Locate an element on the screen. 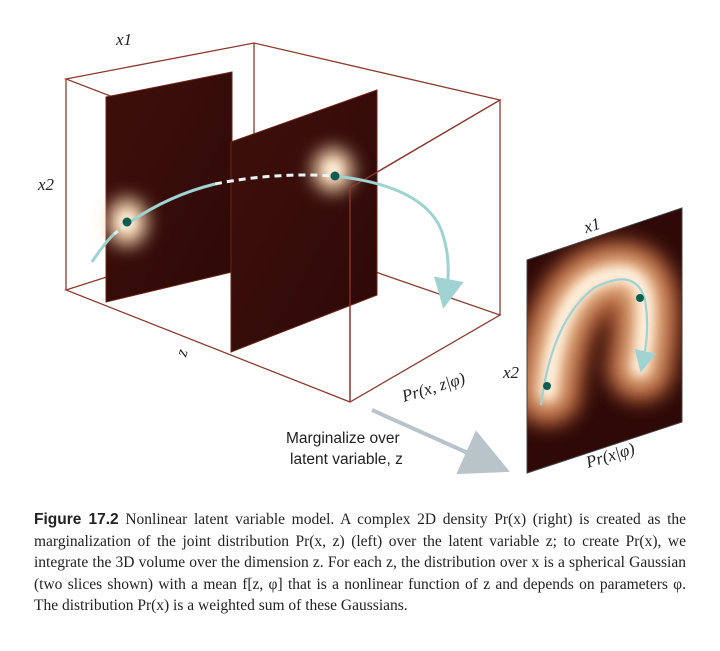  axis-x2-label: x2 is located at coordinates (46, 184).